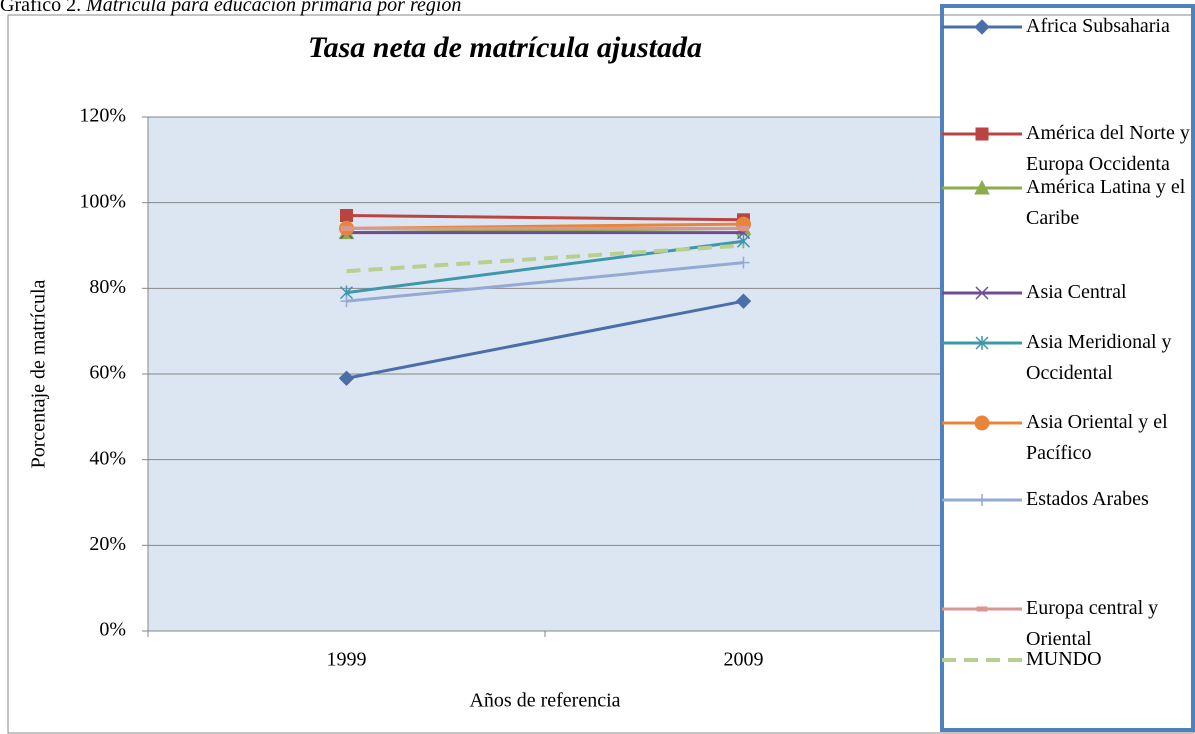  Describe the element at coordinates (744, 660) in the screenshot. I see `x-tick-label: 2009` at that location.